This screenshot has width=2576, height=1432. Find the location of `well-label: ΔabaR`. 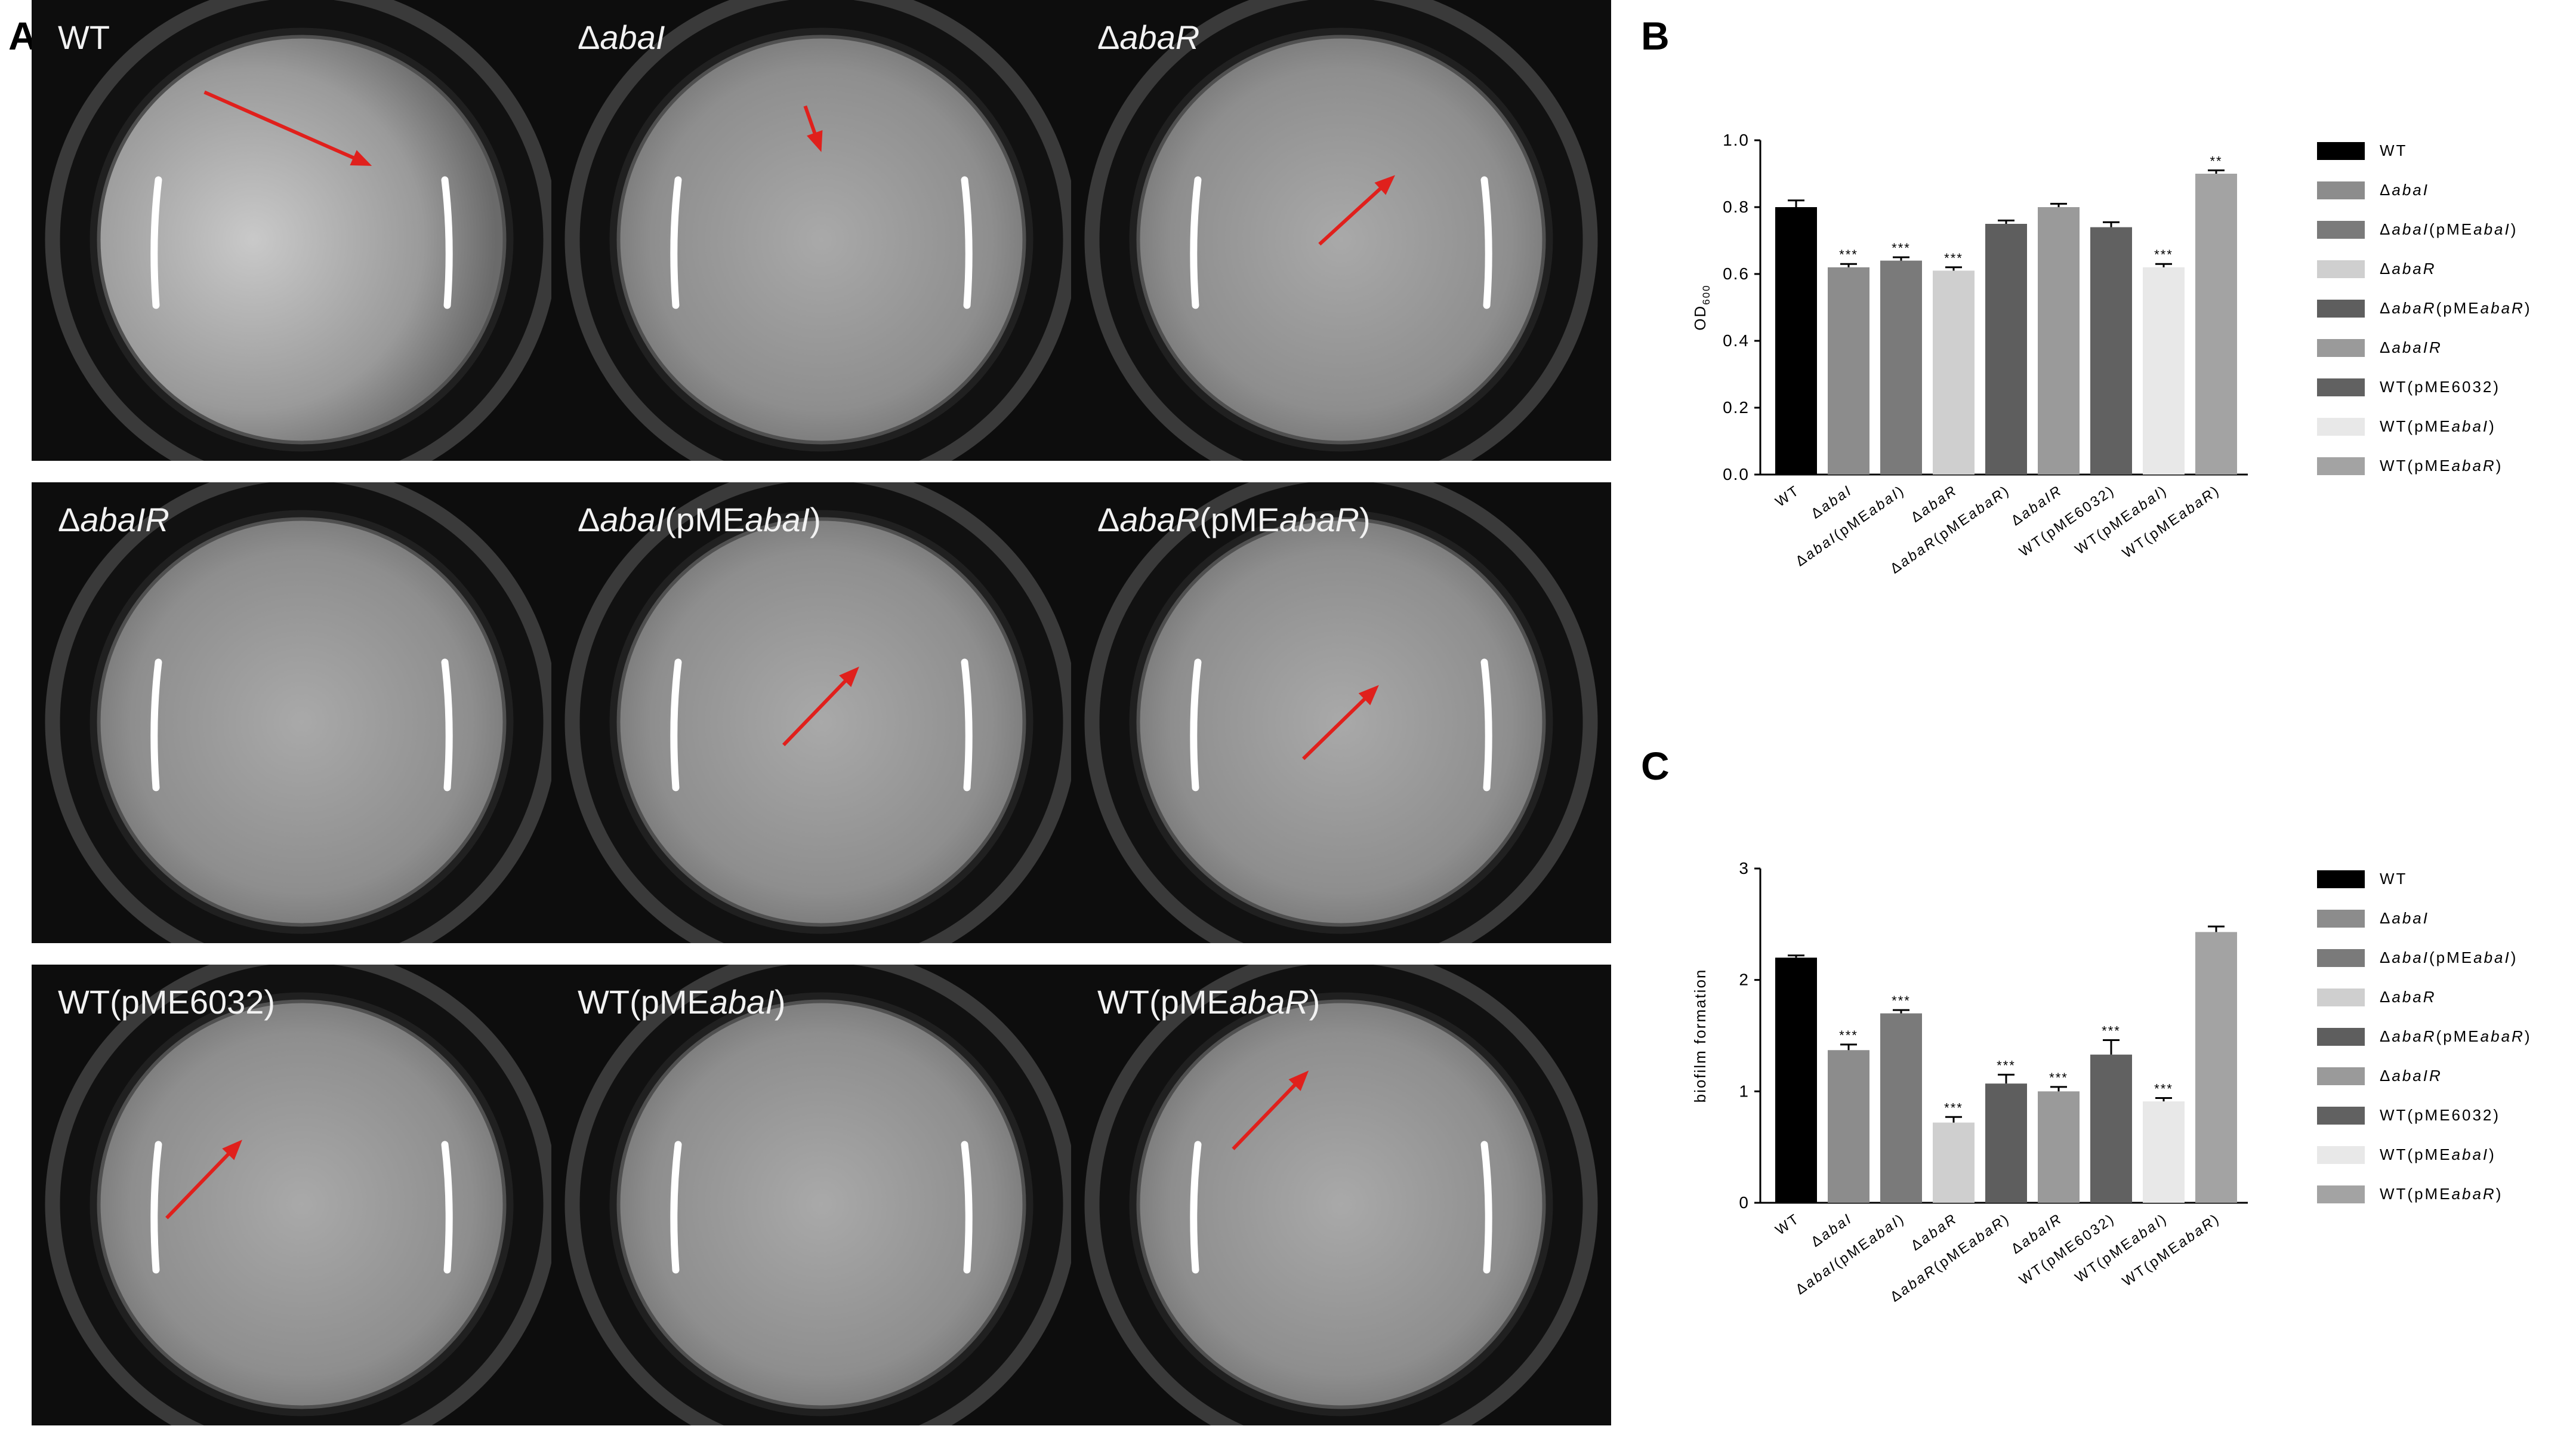

well-label: ΔabaR is located at coordinates (1149, 37).